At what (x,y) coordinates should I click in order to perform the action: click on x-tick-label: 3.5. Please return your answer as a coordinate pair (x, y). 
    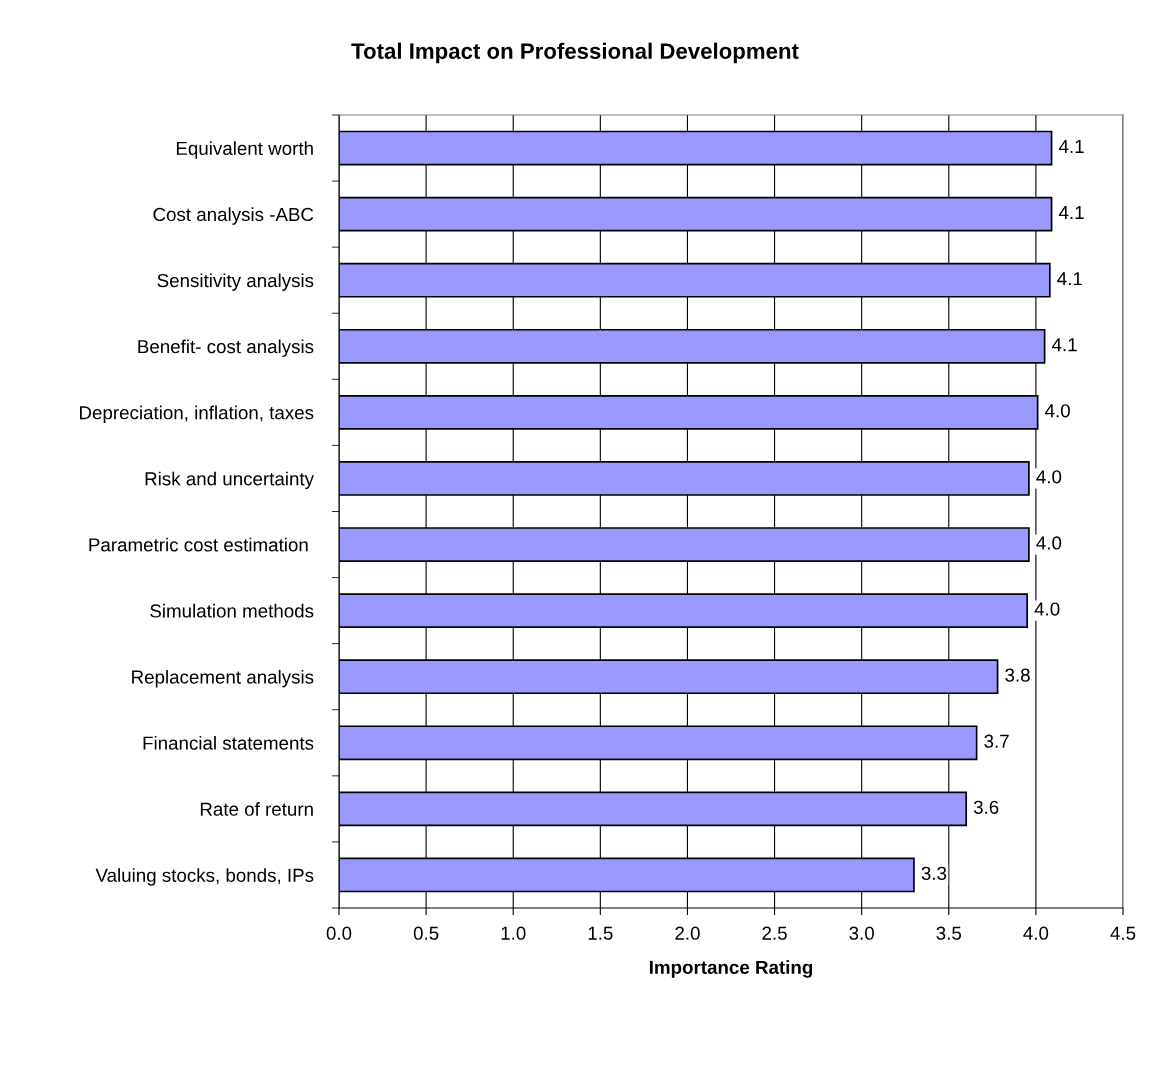
    Looking at the image, I should click on (949, 933).